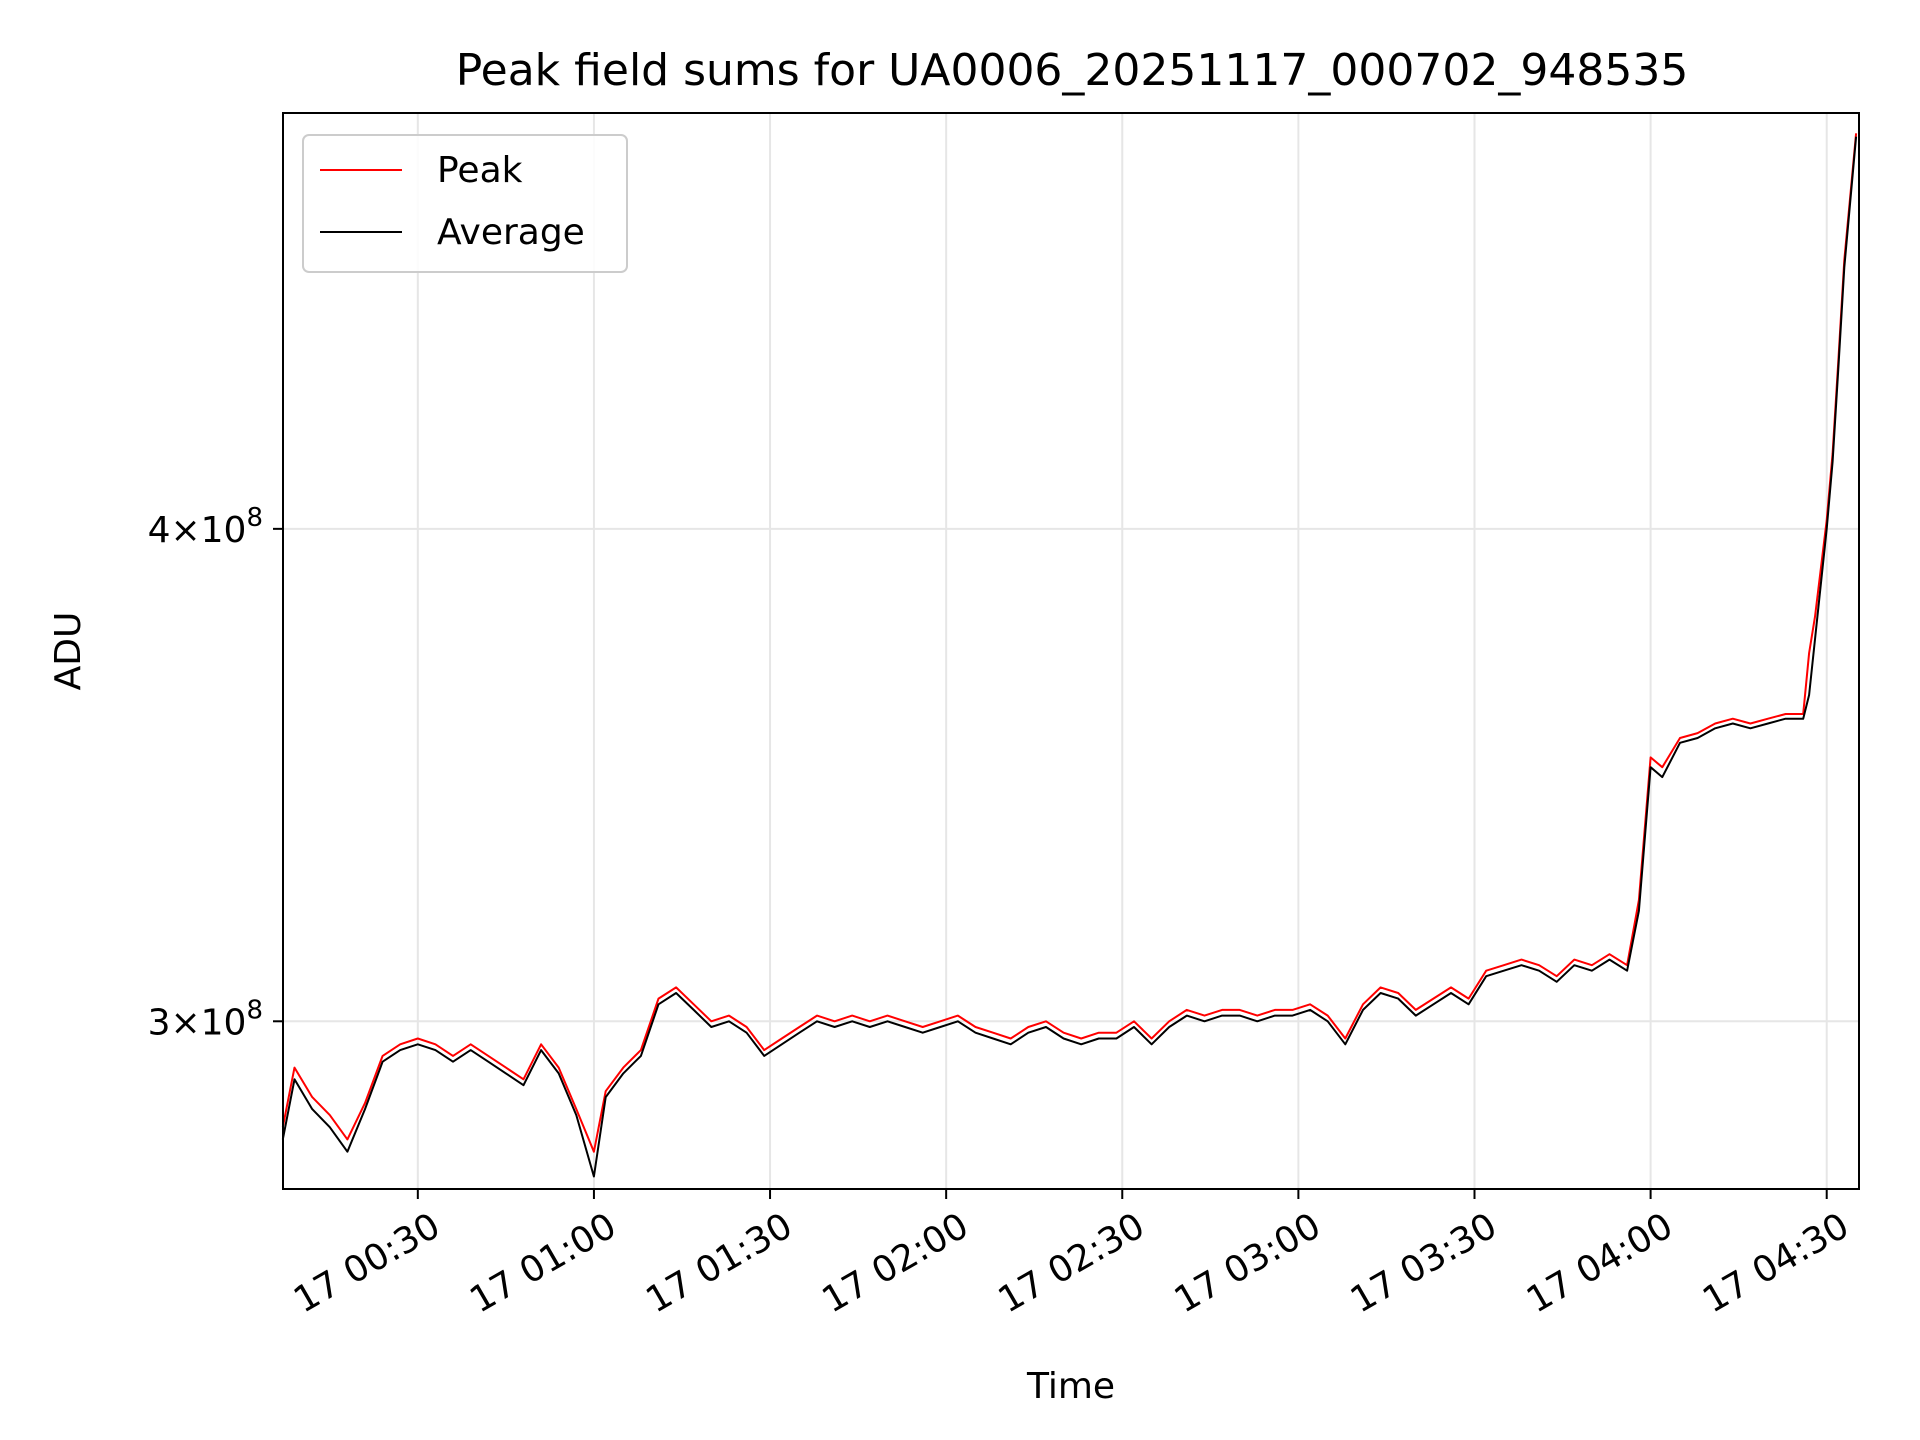 The height and width of the screenshot is (1440, 1920). What do you see at coordinates (68, 651) in the screenshot?
I see `y-axis-label: ADU` at bounding box center [68, 651].